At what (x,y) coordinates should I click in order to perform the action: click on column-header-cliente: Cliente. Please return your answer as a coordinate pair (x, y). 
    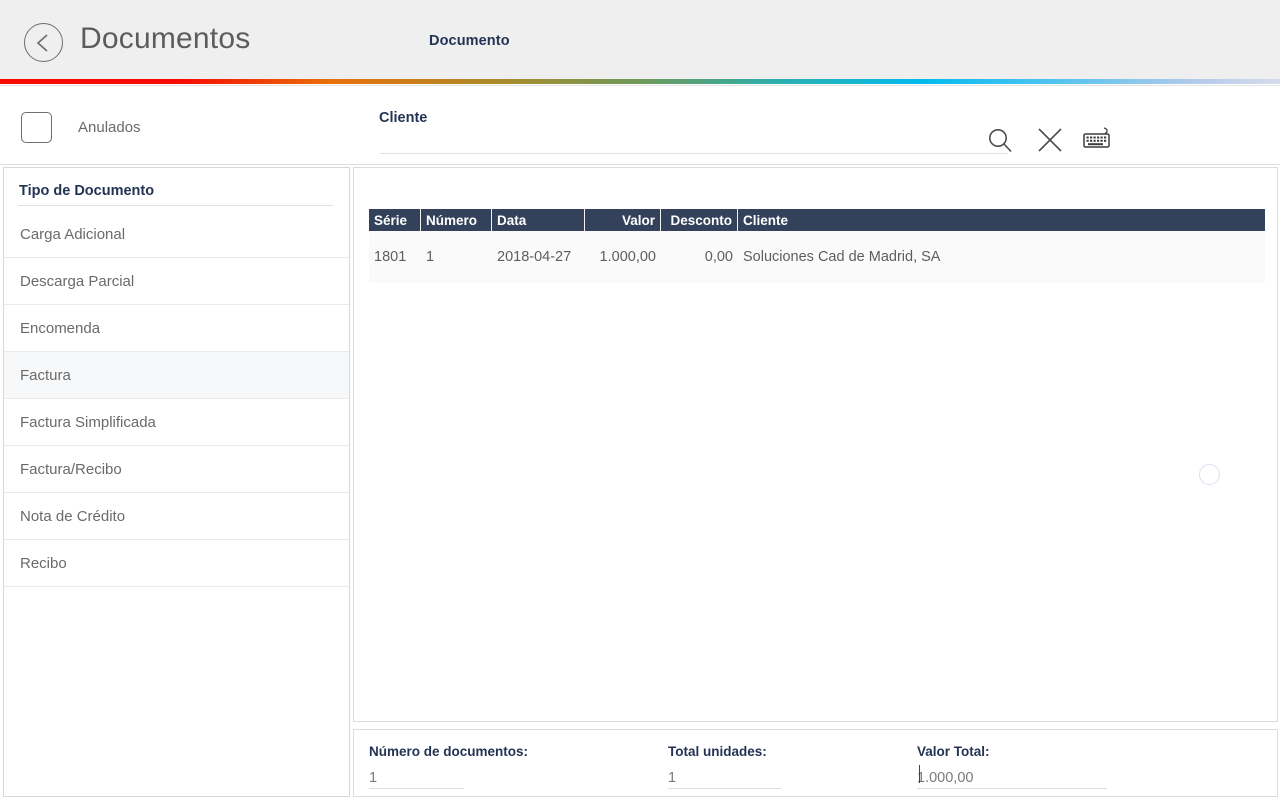
    Looking at the image, I should click on (766, 220).